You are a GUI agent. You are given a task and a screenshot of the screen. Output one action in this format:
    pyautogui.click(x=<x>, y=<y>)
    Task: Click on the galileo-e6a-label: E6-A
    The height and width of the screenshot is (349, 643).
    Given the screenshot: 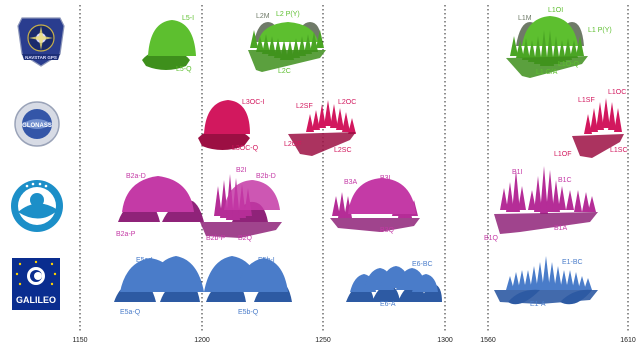 What is the action you would take?
    pyautogui.click(x=388, y=304)
    